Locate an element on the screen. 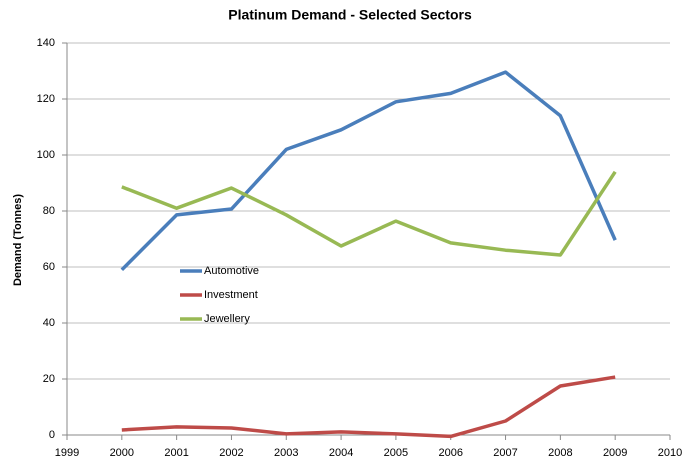 Image resolution: width=685 pixels, height=463 pixels. legend-label: Automotive is located at coordinates (231, 271).